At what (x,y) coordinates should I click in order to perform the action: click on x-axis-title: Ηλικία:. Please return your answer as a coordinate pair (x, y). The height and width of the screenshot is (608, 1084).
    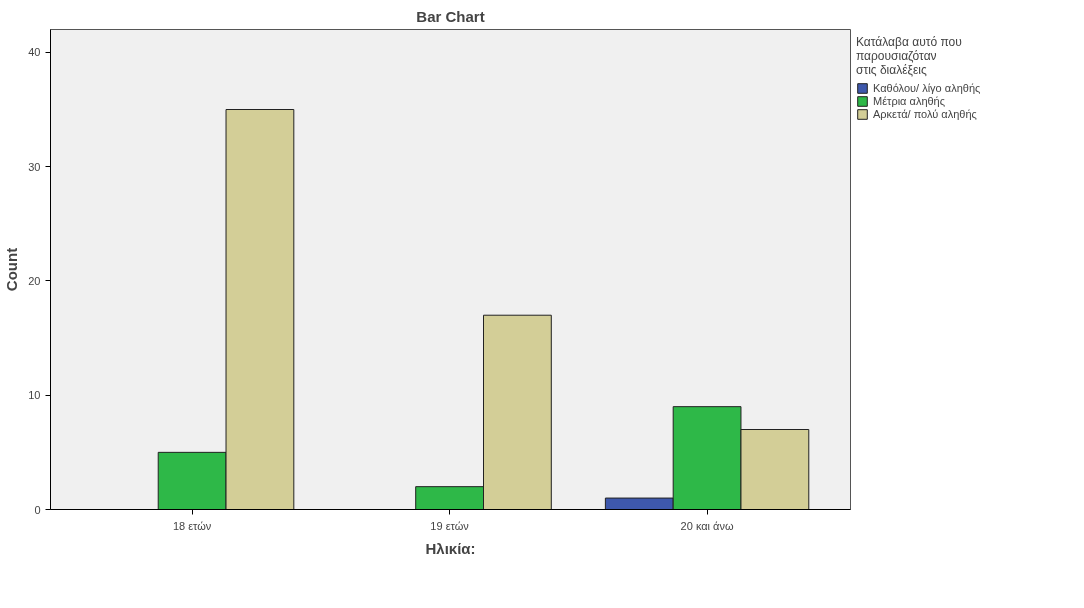
    Looking at the image, I should click on (450, 548).